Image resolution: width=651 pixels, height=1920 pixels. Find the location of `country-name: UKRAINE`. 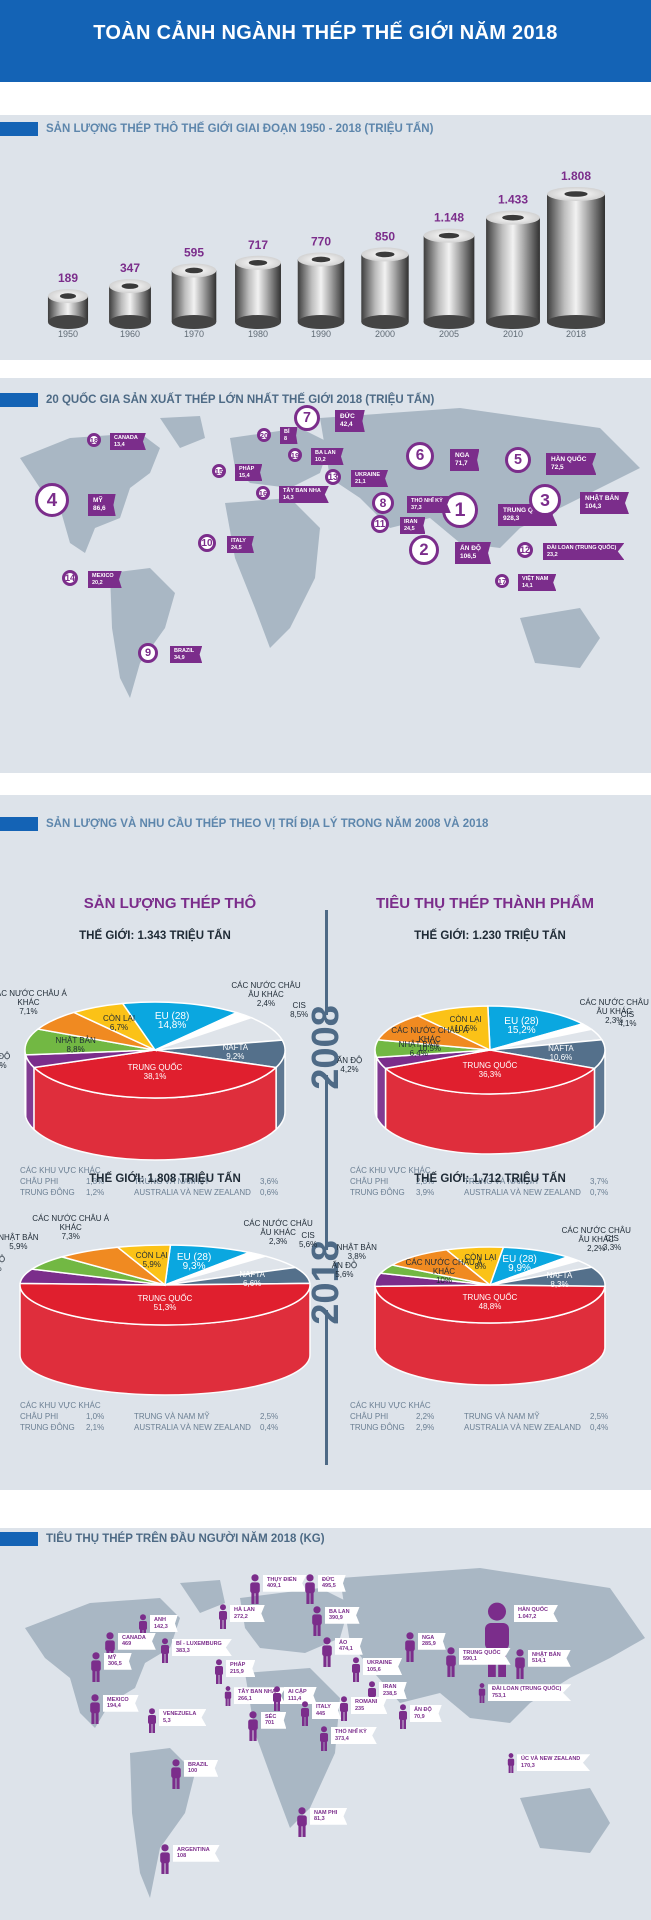

country-name: UKRAINE is located at coordinates (368, 475).